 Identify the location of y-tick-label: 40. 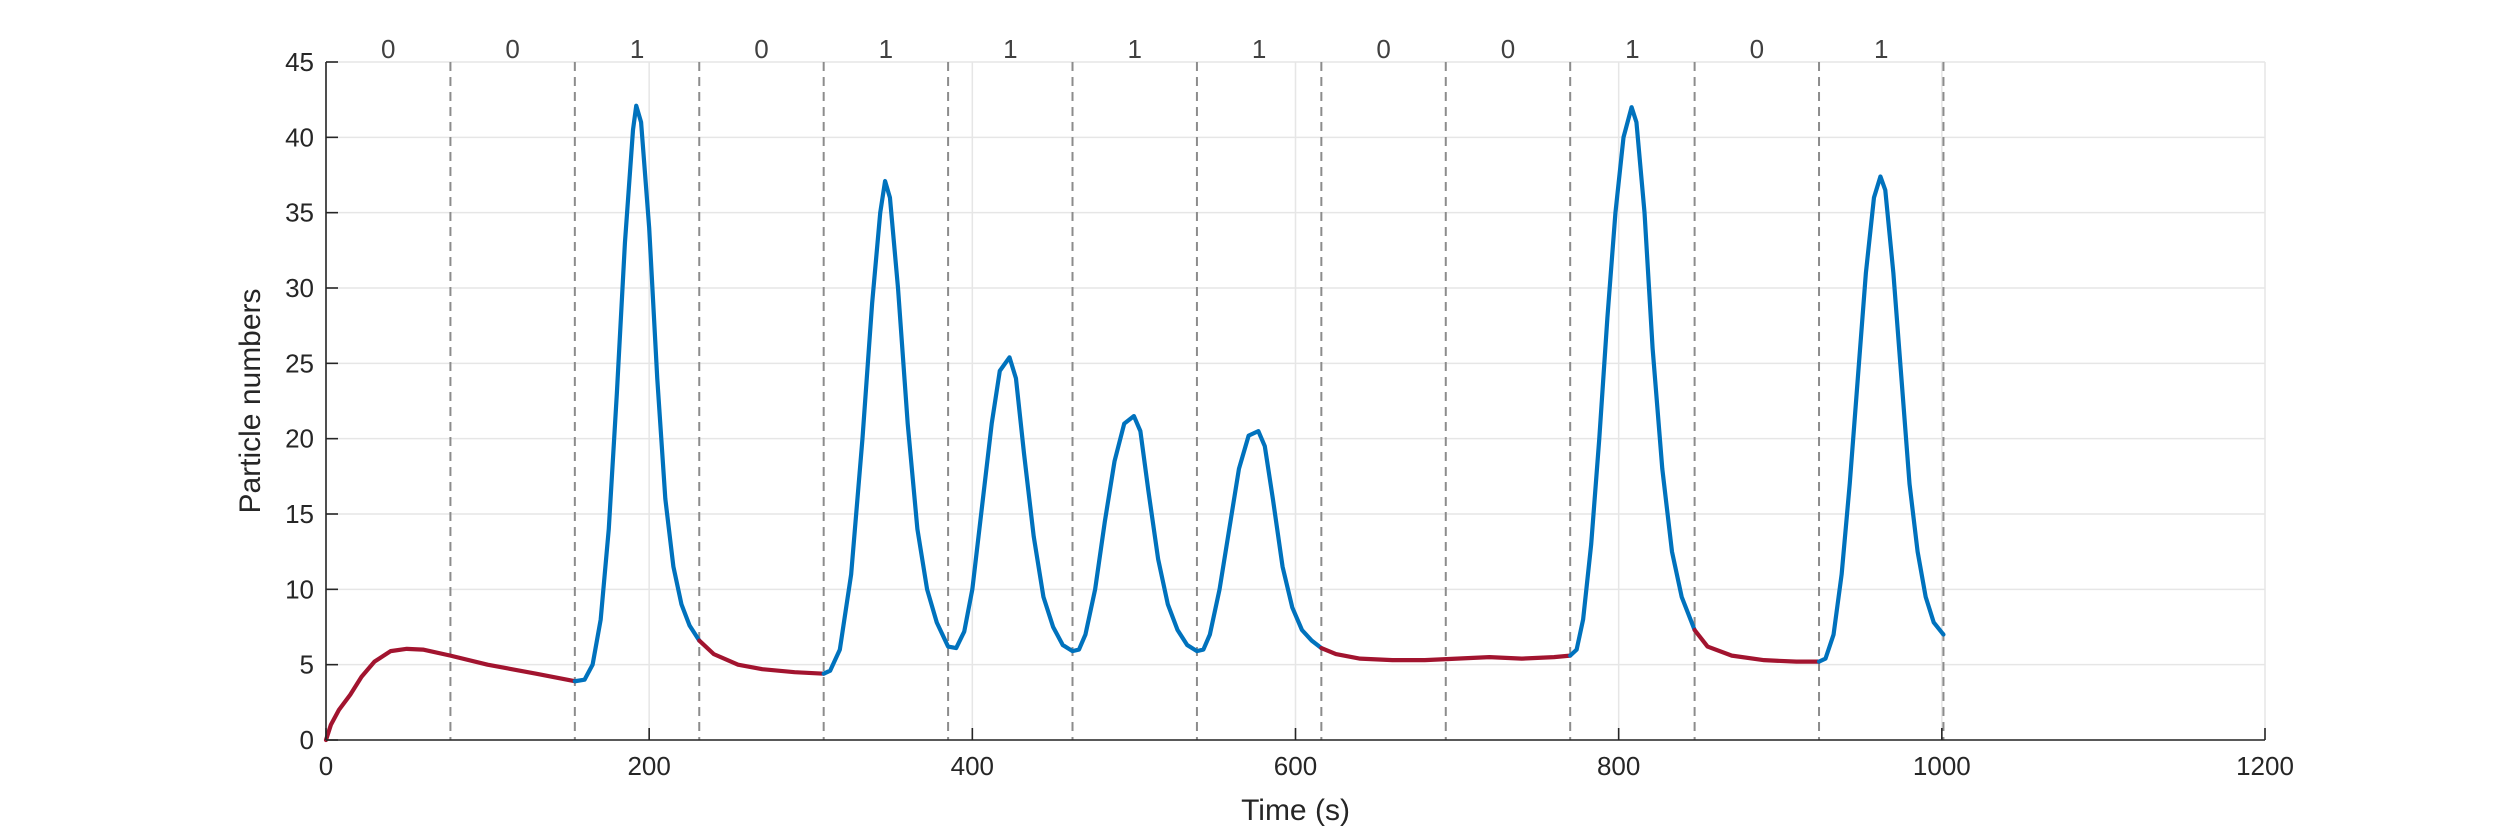
(299, 137).